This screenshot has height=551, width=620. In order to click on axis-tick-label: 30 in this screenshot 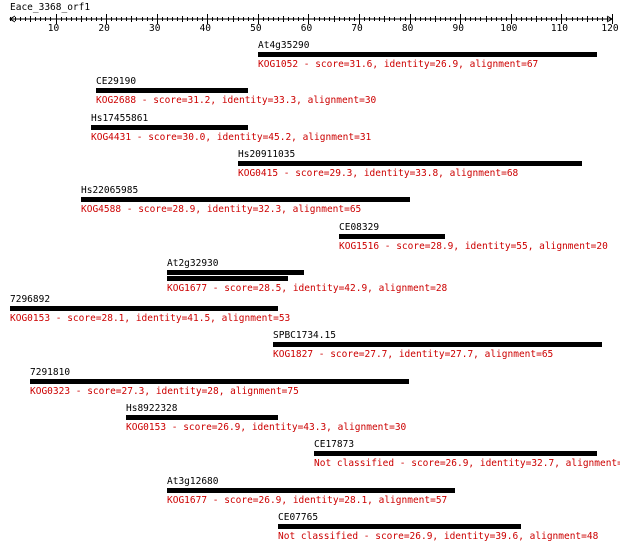, I will do `click(155, 28)`.